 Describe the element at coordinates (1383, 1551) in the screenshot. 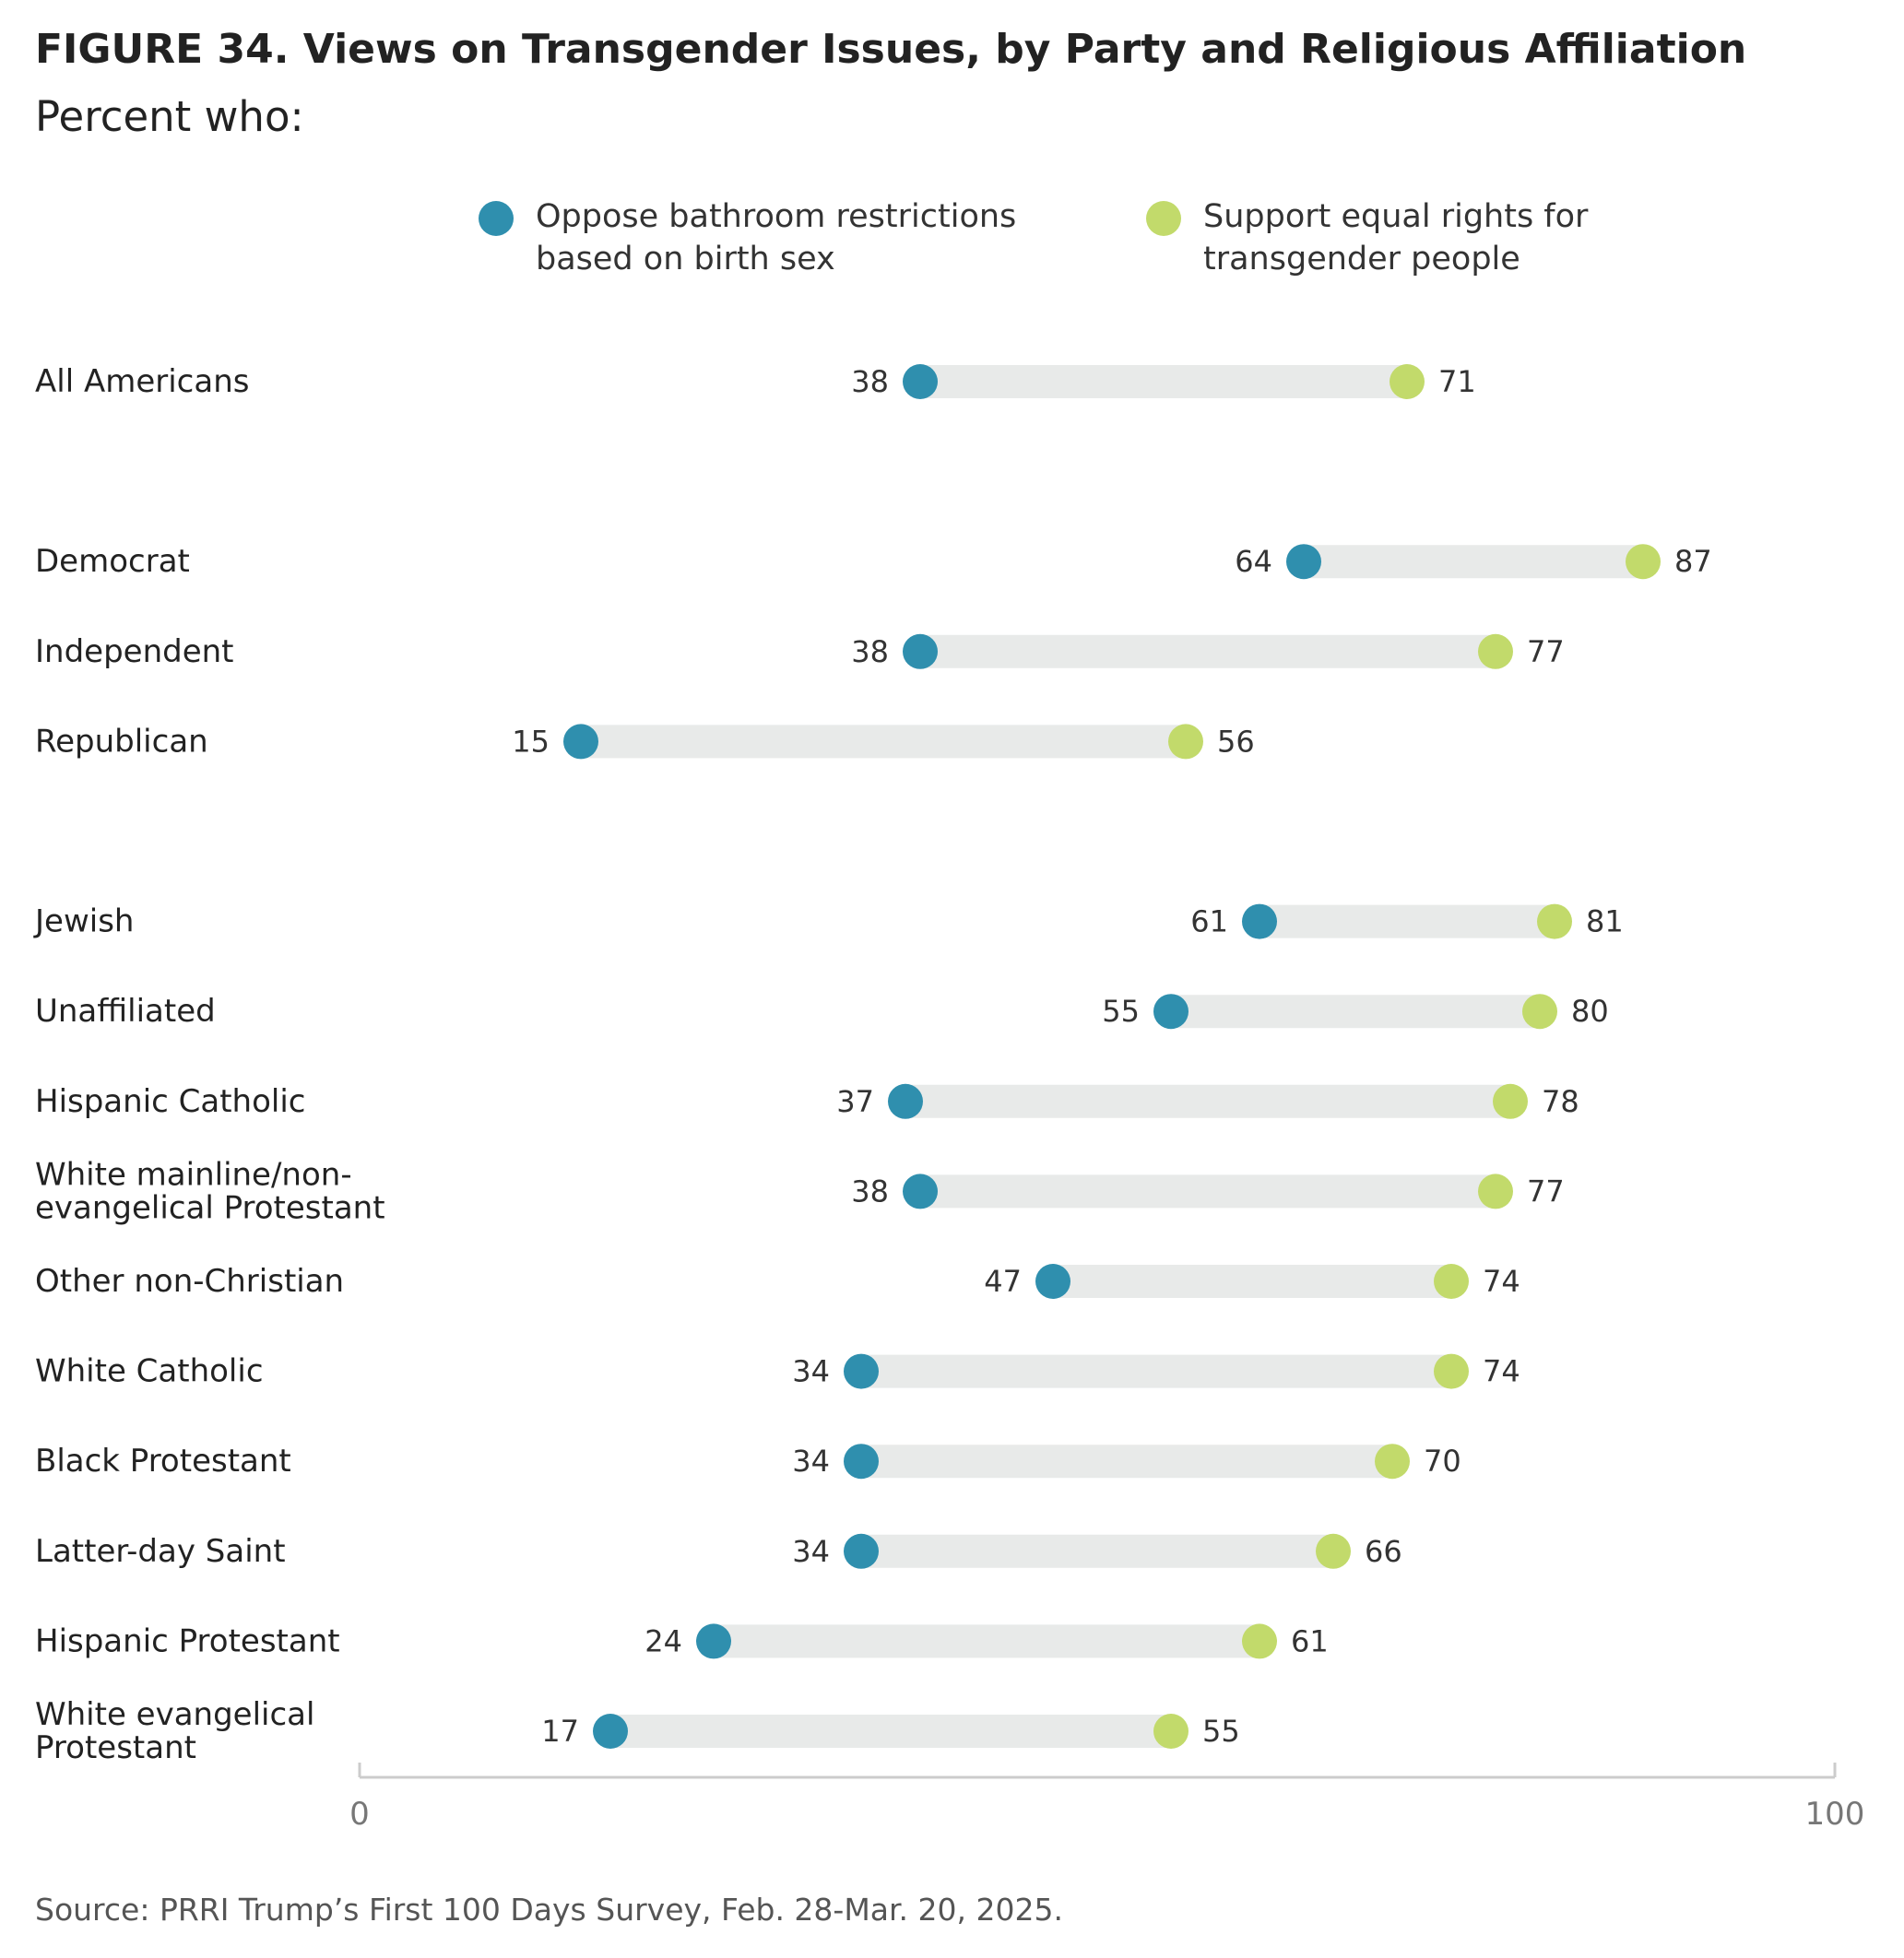

I see `support-value-label: 66` at that location.